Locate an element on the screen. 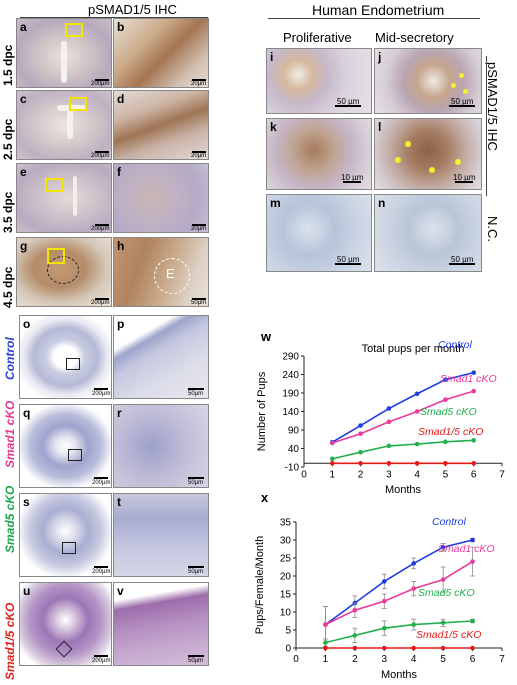 The image size is (517, 685). scale-bar-t is located at coordinates (196, 567).